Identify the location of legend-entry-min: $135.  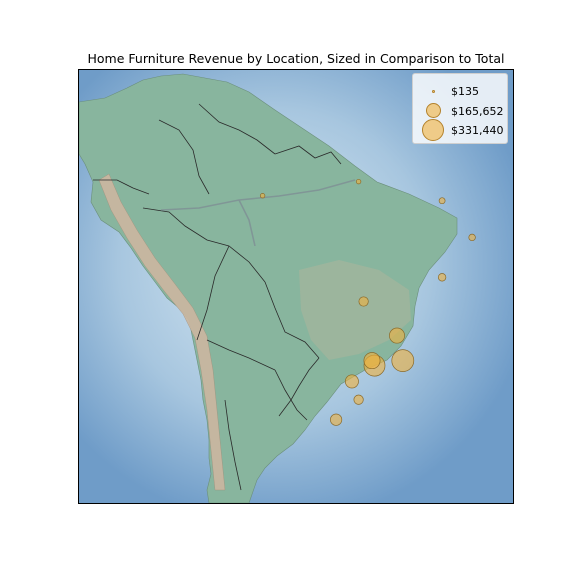
(461, 92).